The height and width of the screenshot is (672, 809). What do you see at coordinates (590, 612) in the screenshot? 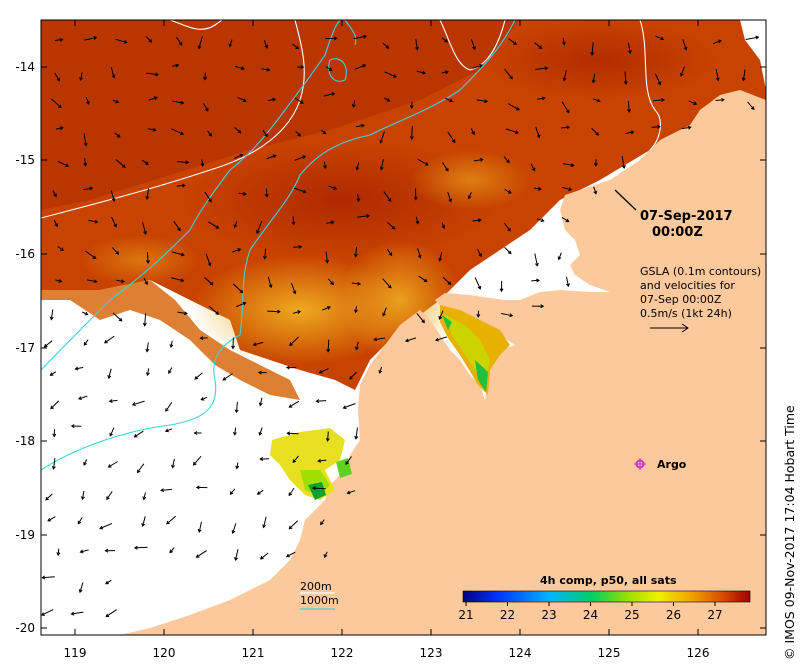
I see `colorbar-ticks: 21 22 23 24 25 26 27` at bounding box center [590, 612].